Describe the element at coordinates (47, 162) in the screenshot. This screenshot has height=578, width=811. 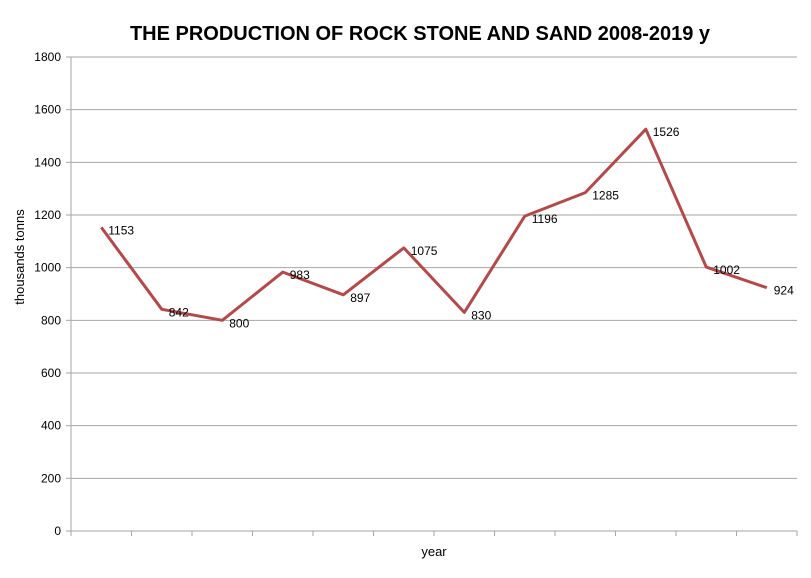
I see `y-tick-label: 1400` at that location.